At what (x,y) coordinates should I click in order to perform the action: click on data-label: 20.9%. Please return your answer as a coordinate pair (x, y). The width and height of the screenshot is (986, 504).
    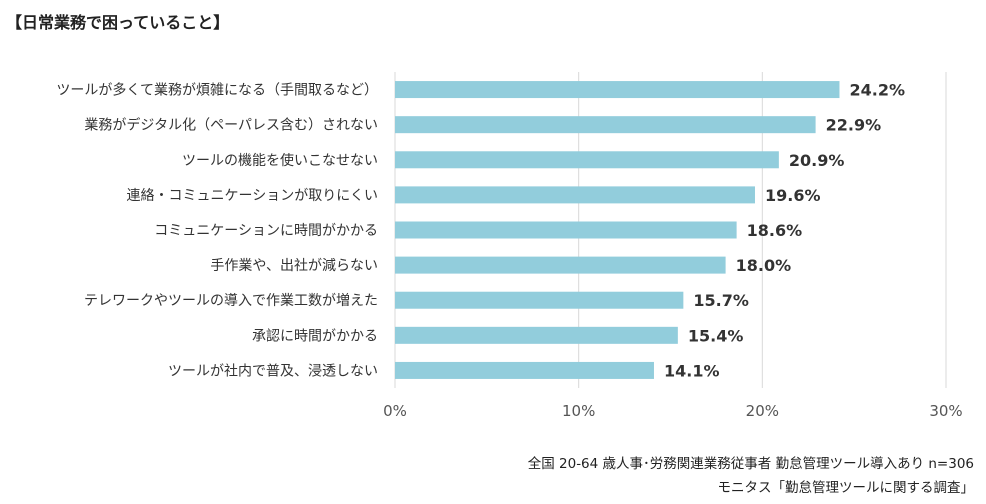
    Looking at the image, I should click on (817, 160).